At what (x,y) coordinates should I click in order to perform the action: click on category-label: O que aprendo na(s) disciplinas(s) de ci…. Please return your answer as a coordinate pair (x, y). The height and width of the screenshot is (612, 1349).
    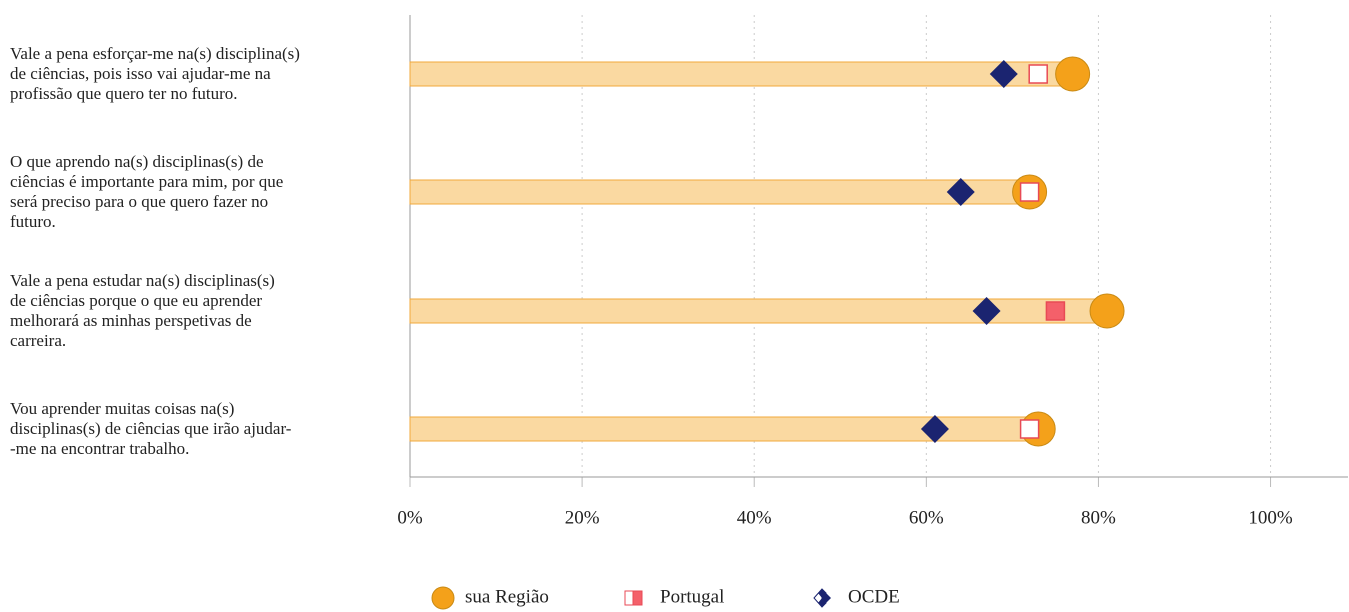
    Looking at the image, I should click on (147, 191).